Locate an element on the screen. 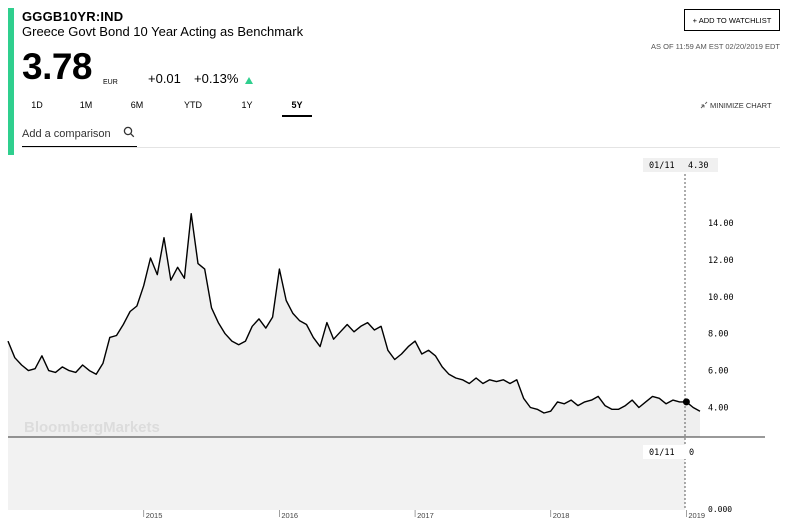 This screenshot has height=525, width=800. y-tick-label: 8.00 is located at coordinates (718, 335).